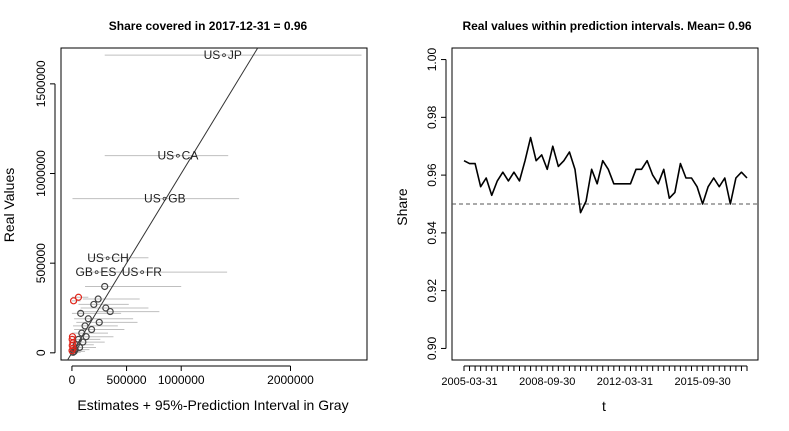 The height and width of the screenshot is (431, 789). Describe the element at coordinates (432, 233) in the screenshot. I see `y-tick-label: 0.94` at that location.